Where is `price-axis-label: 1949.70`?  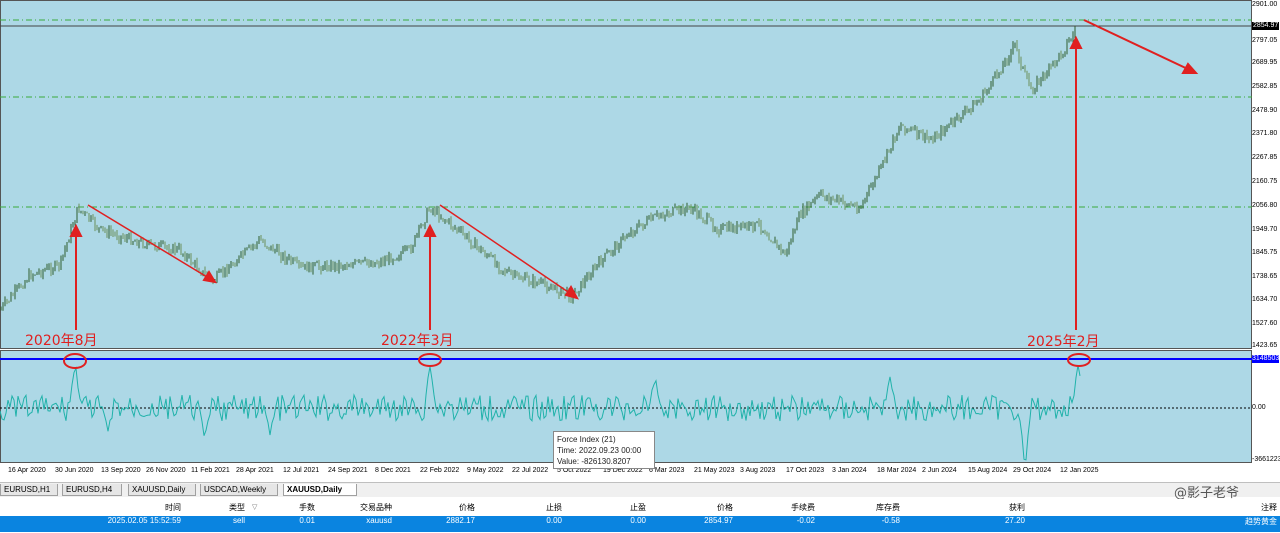 price-axis-label: 1949.70 is located at coordinates (1265, 229).